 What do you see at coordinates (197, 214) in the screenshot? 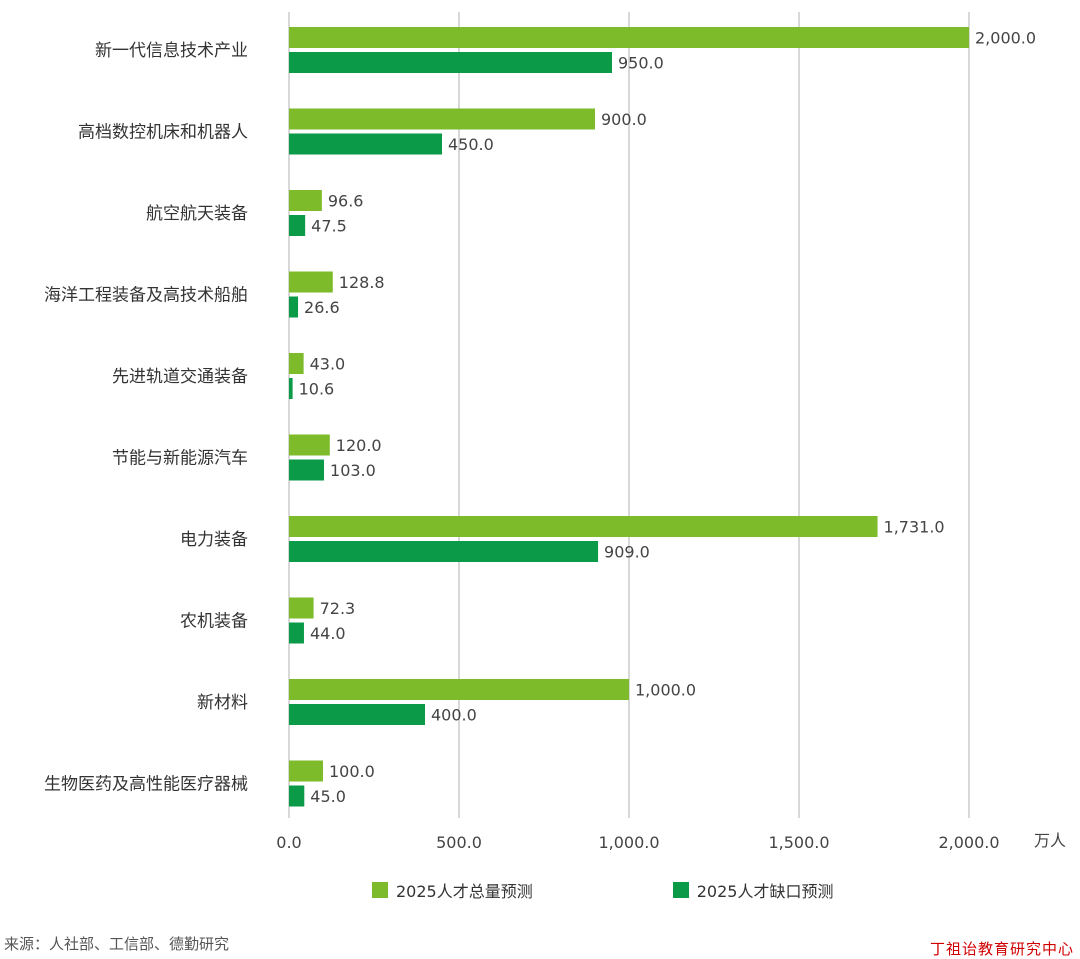
I see `category-label: 航空航天装备` at bounding box center [197, 214].